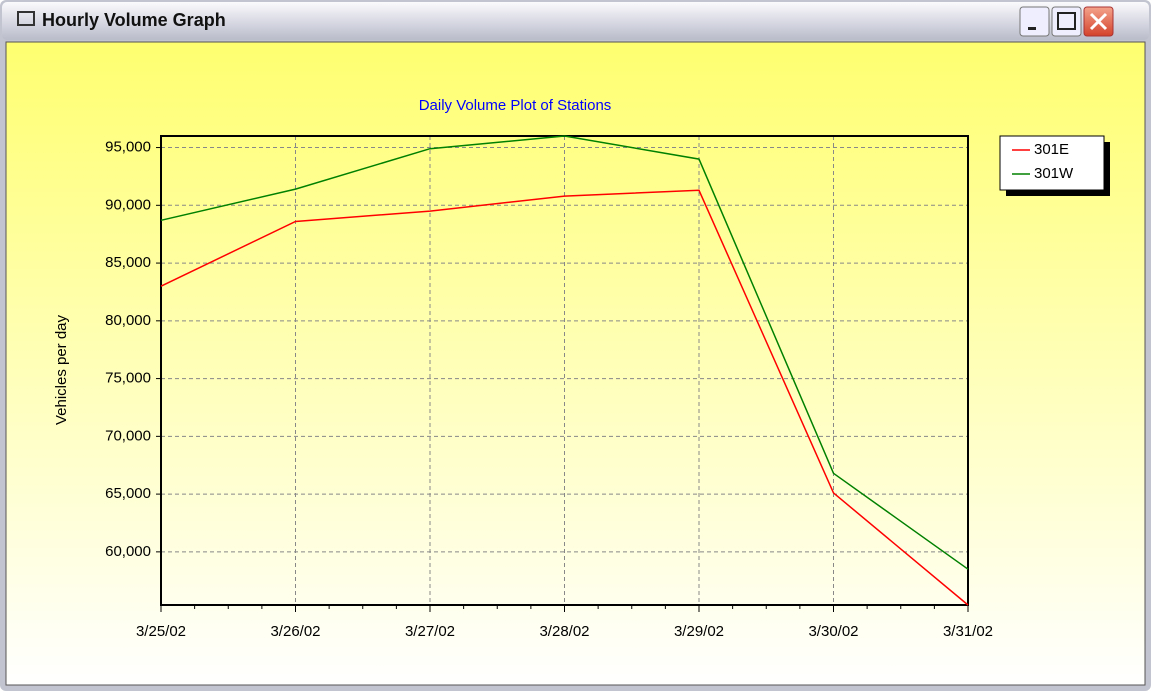 The height and width of the screenshot is (696, 1151). I want to click on window-title: Hourly Volume Graph, so click(134, 20).